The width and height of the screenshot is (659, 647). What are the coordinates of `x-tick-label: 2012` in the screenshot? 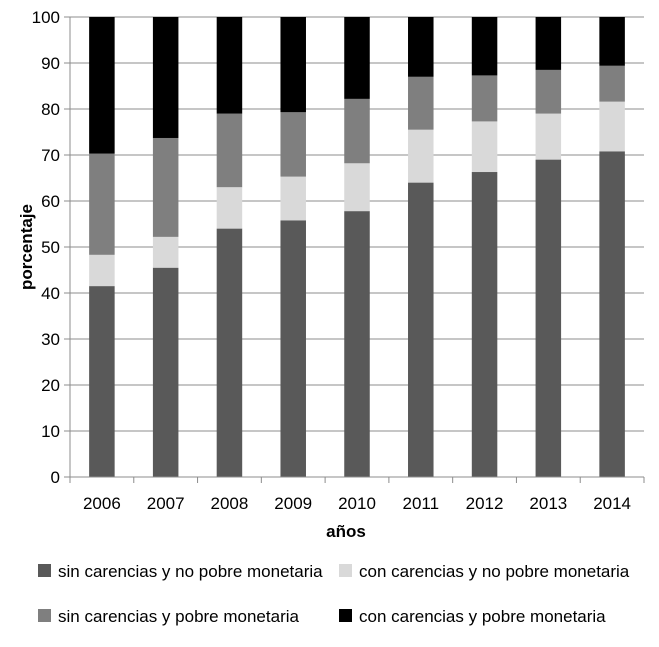 It's located at (485, 503).